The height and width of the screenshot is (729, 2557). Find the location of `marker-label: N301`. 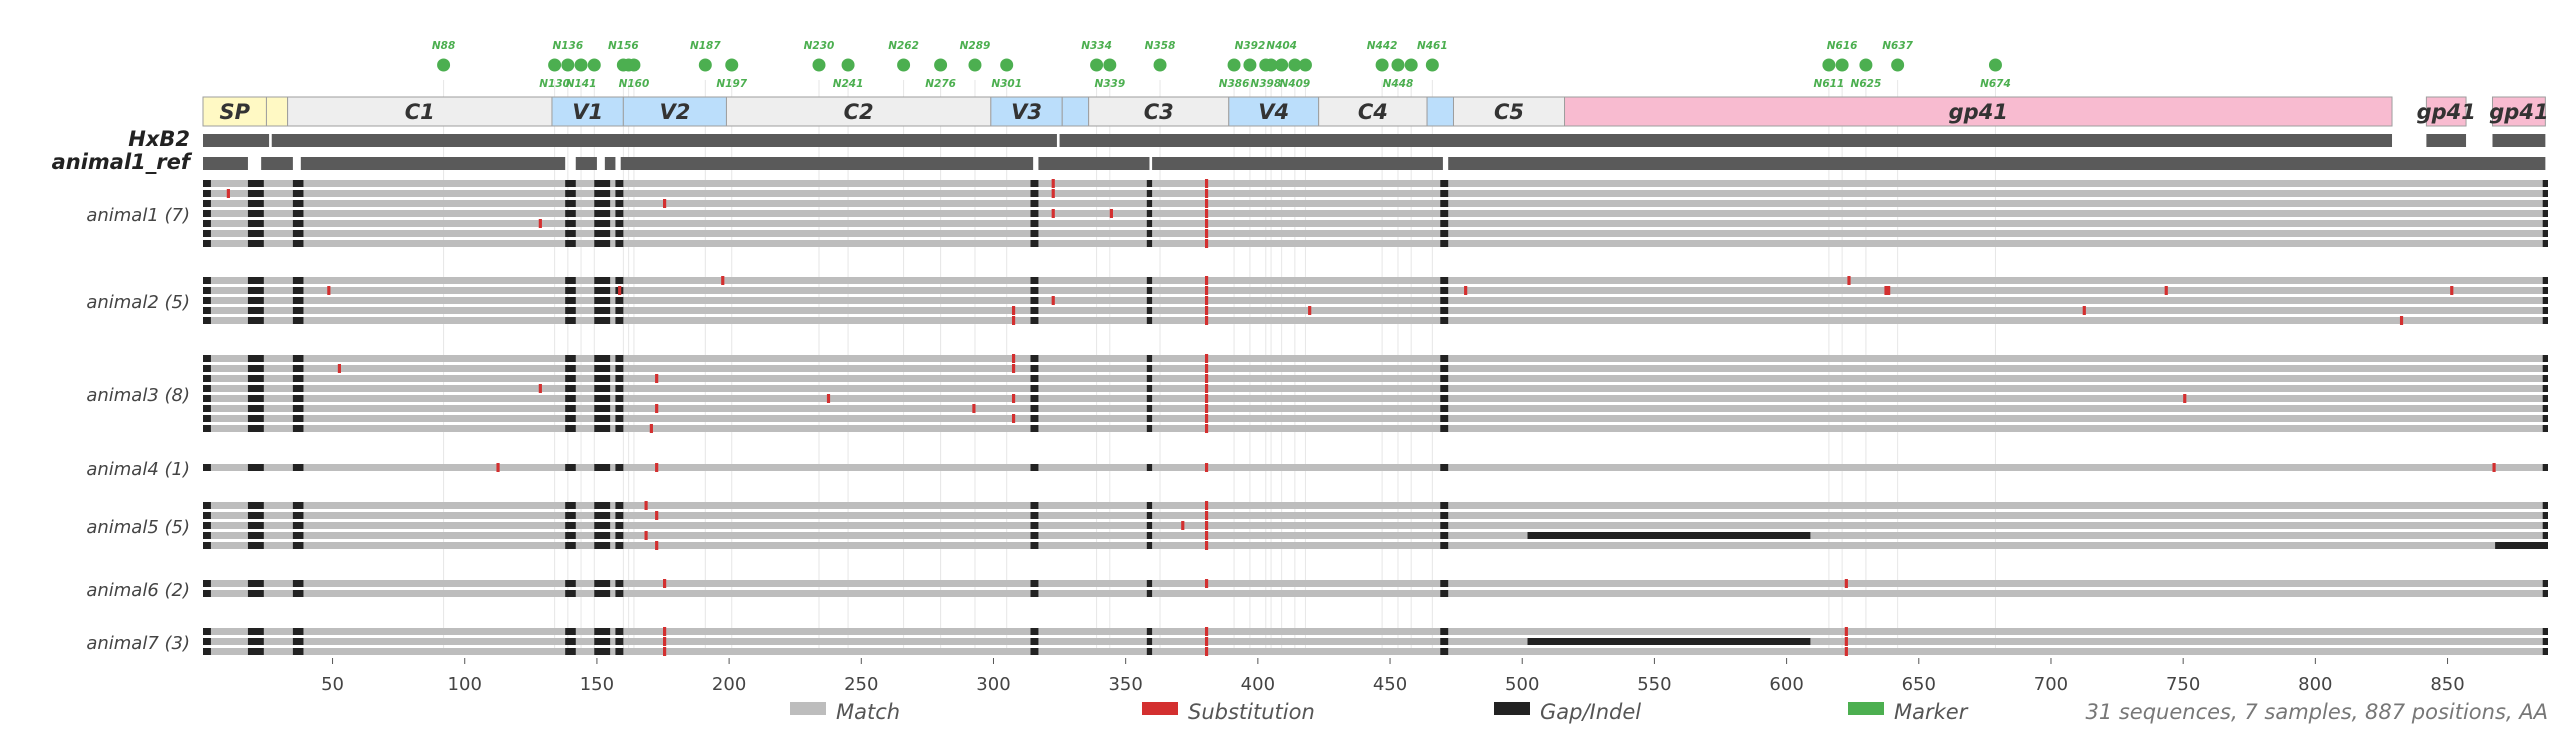

marker-label: N301 is located at coordinates (1006, 84).